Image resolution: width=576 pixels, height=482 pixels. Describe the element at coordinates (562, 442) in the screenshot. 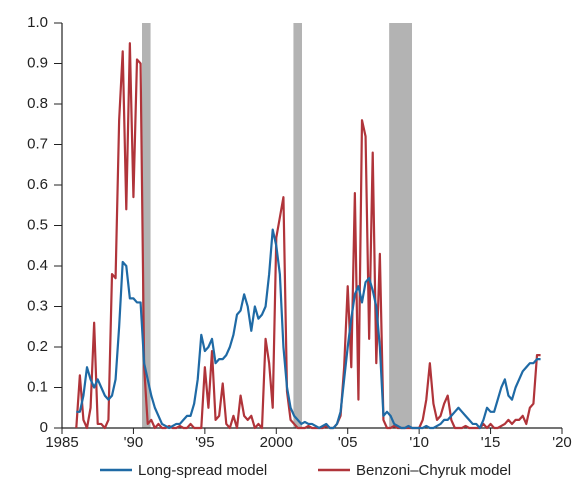

I see `x-tick-label: '20` at that location.